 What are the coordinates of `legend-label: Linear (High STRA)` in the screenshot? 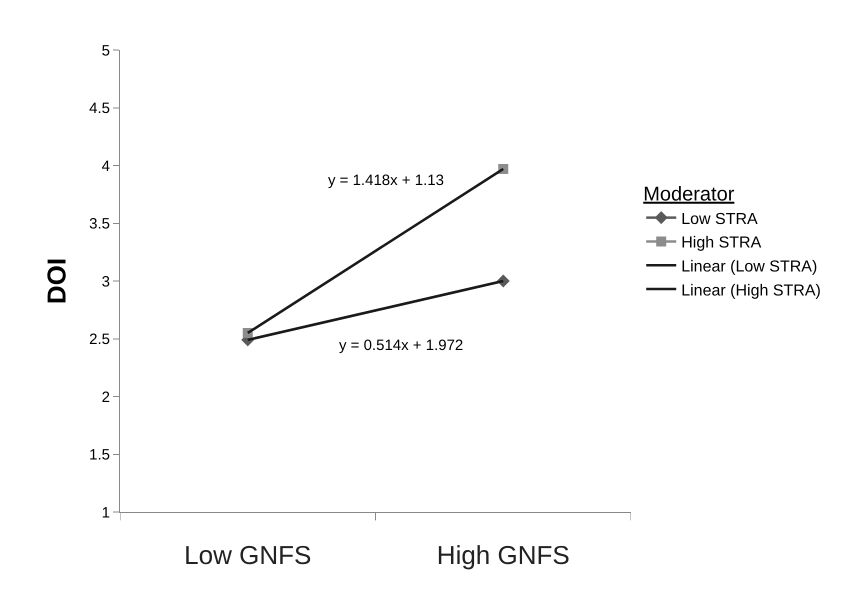 It's located at (751, 291).